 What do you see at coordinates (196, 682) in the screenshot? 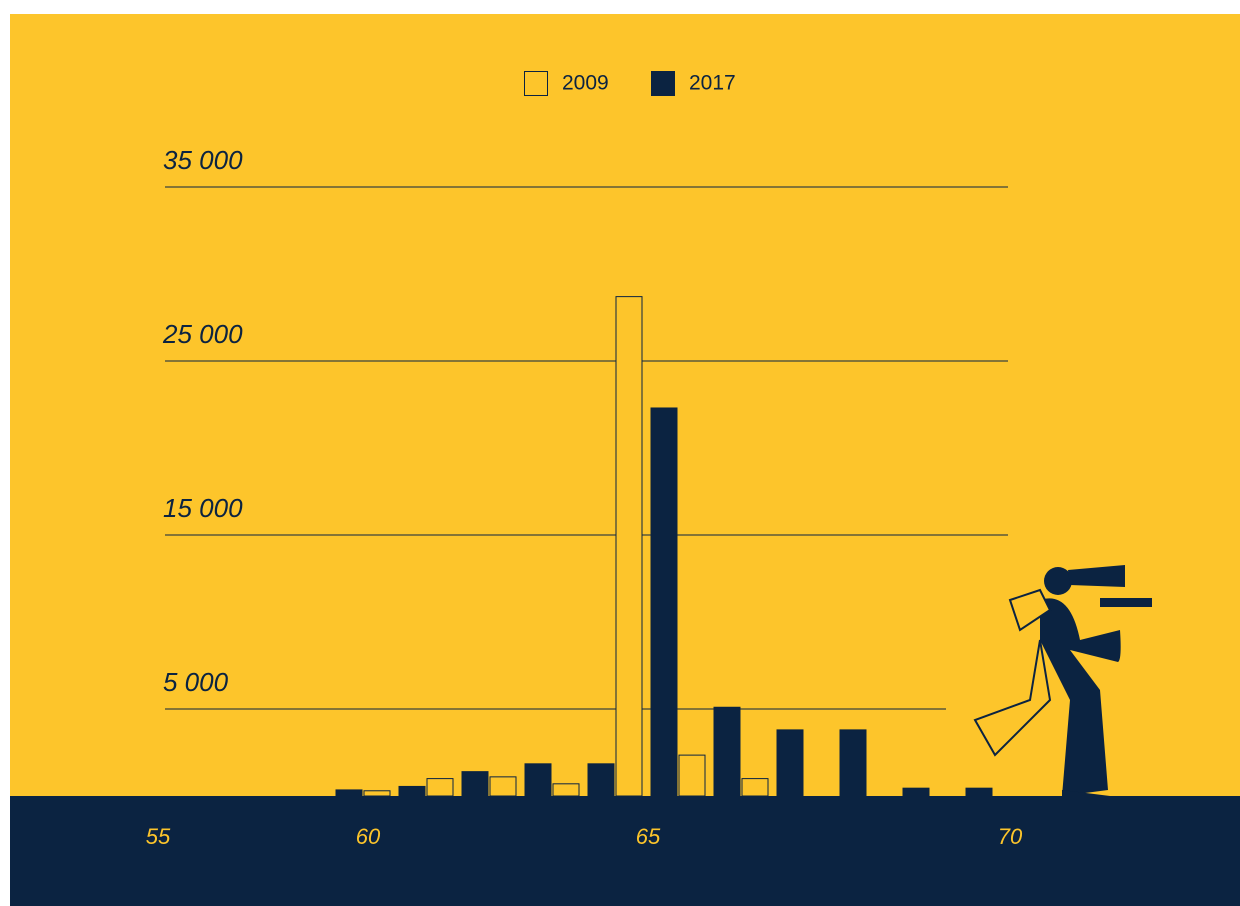
I see `y-tick-label: 5 000` at bounding box center [196, 682].